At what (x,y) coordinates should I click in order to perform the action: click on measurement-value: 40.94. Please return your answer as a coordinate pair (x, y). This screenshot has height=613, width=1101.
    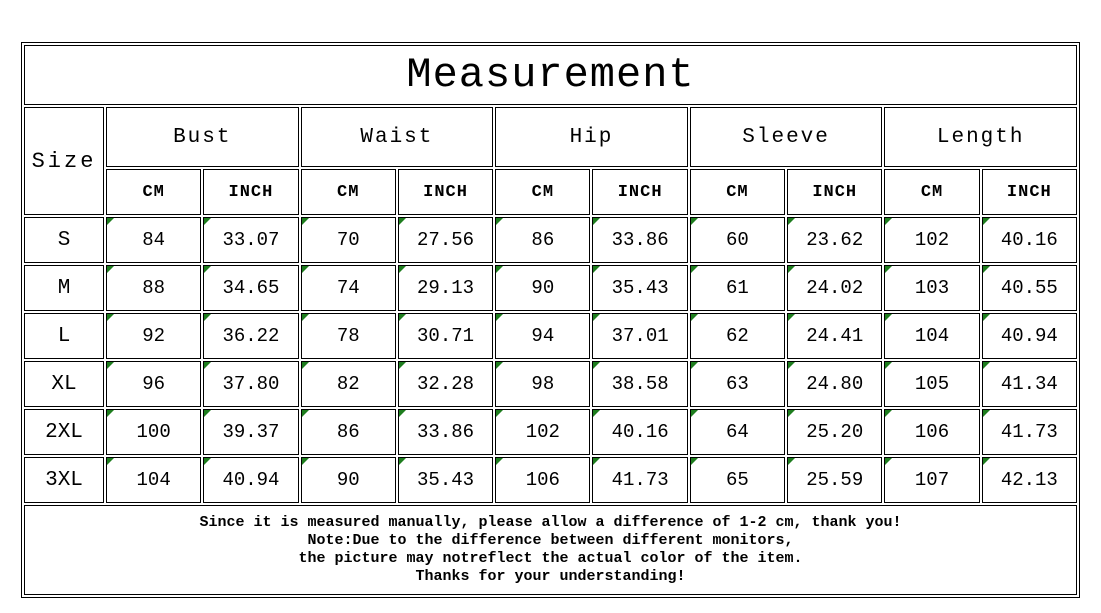
    Looking at the image, I should click on (1029, 336).